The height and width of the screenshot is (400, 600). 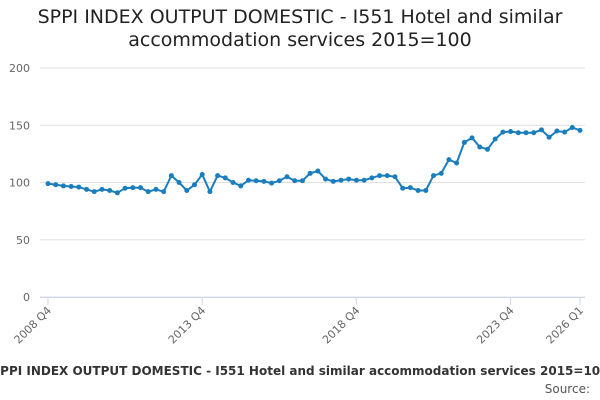 I want to click on y-tick-label: 100, so click(x=19, y=183).